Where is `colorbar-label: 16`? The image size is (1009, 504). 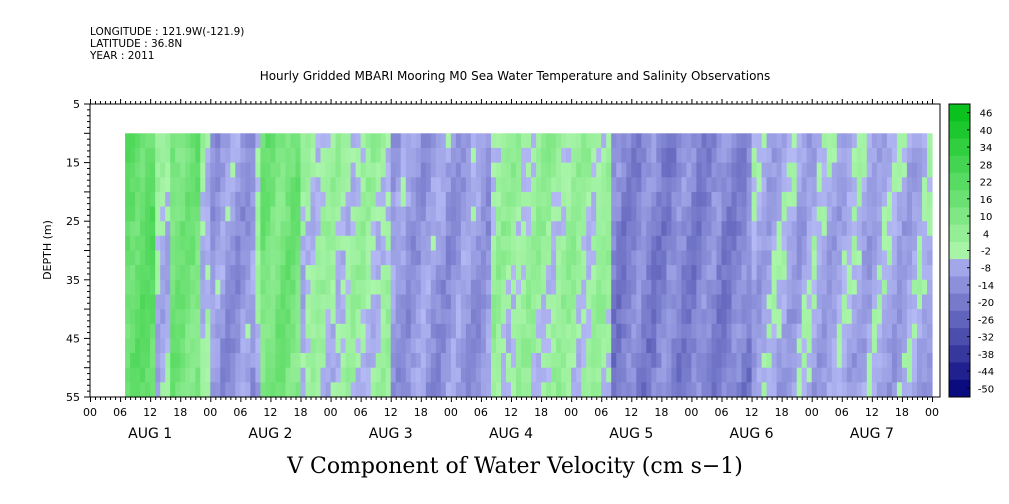
colorbar-label: 16 is located at coordinates (986, 200).